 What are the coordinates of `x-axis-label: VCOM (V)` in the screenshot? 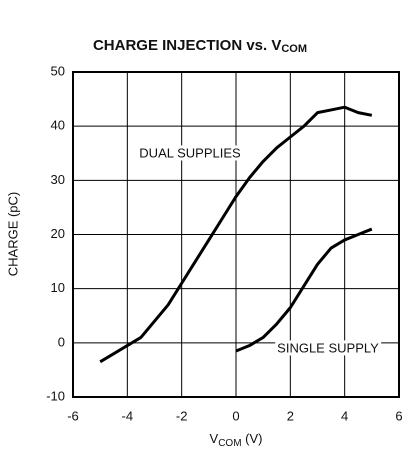 It's located at (236, 439).